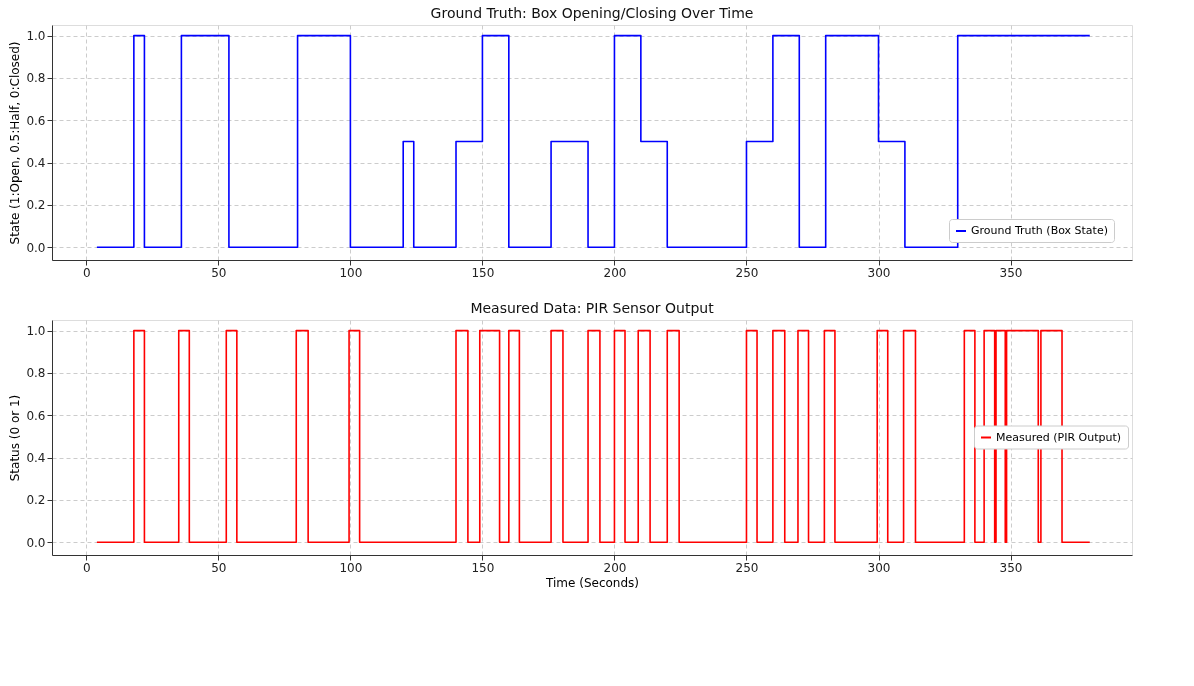 This screenshot has height=686, width=1194. I want to click on y-axis-title: State (1:Open, 0.5:Half, 0:Closed), so click(15, 143).